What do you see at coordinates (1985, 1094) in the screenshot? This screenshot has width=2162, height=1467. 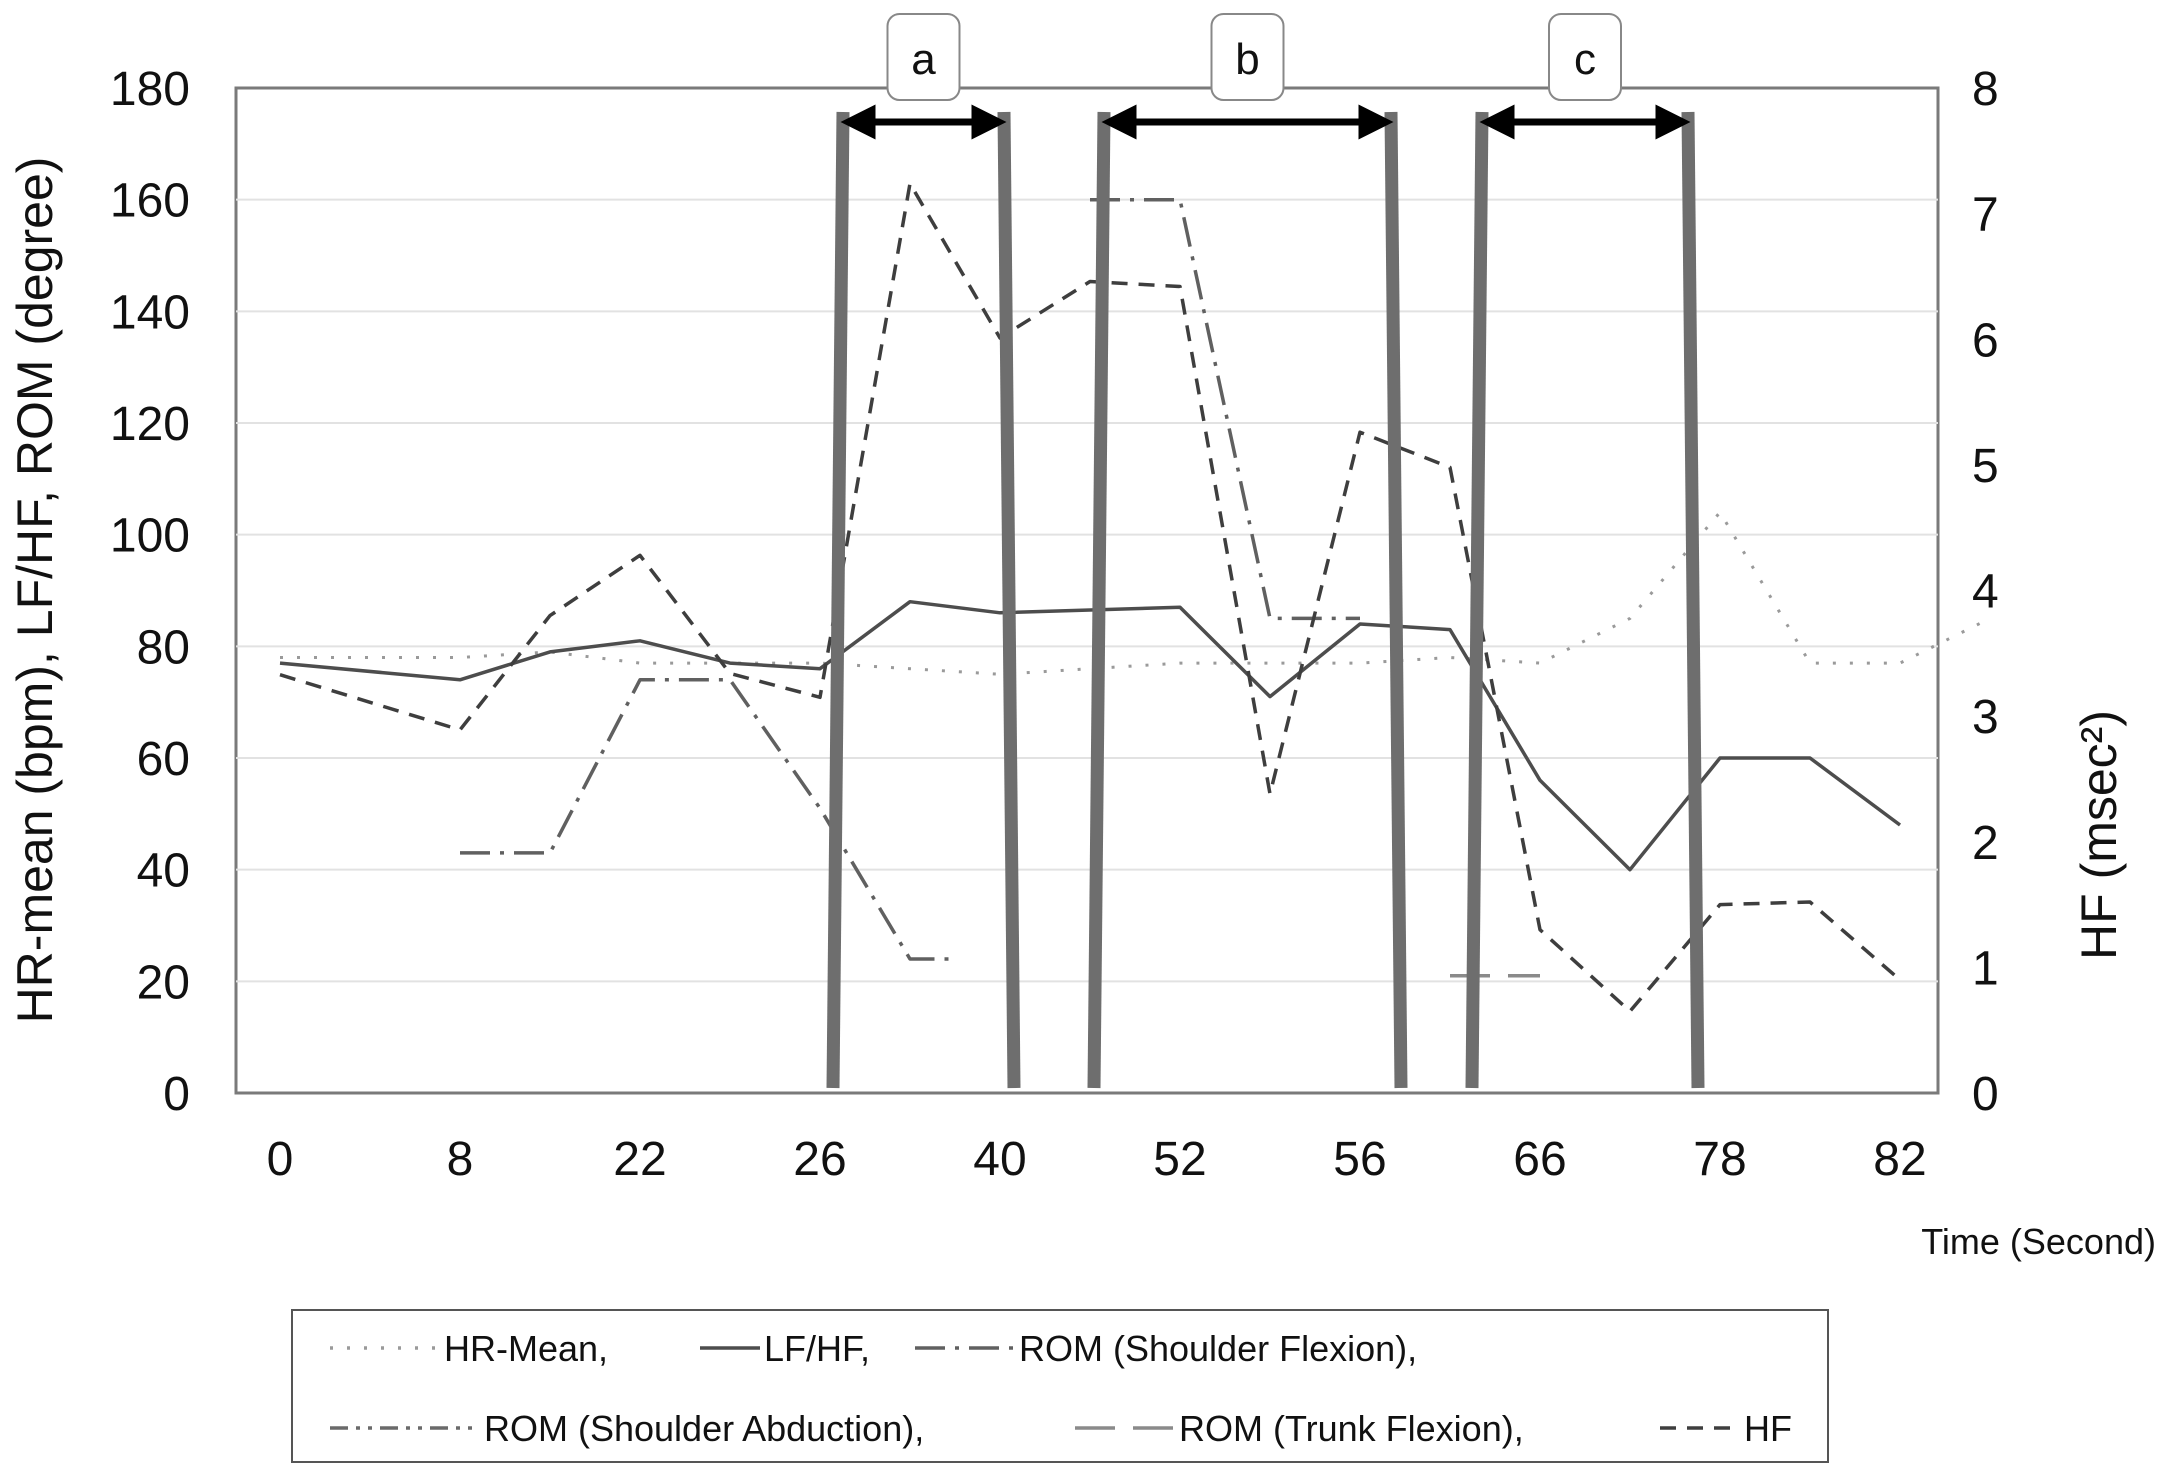 I see `y-right-tick-label: 0` at bounding box center [1985, 1094].